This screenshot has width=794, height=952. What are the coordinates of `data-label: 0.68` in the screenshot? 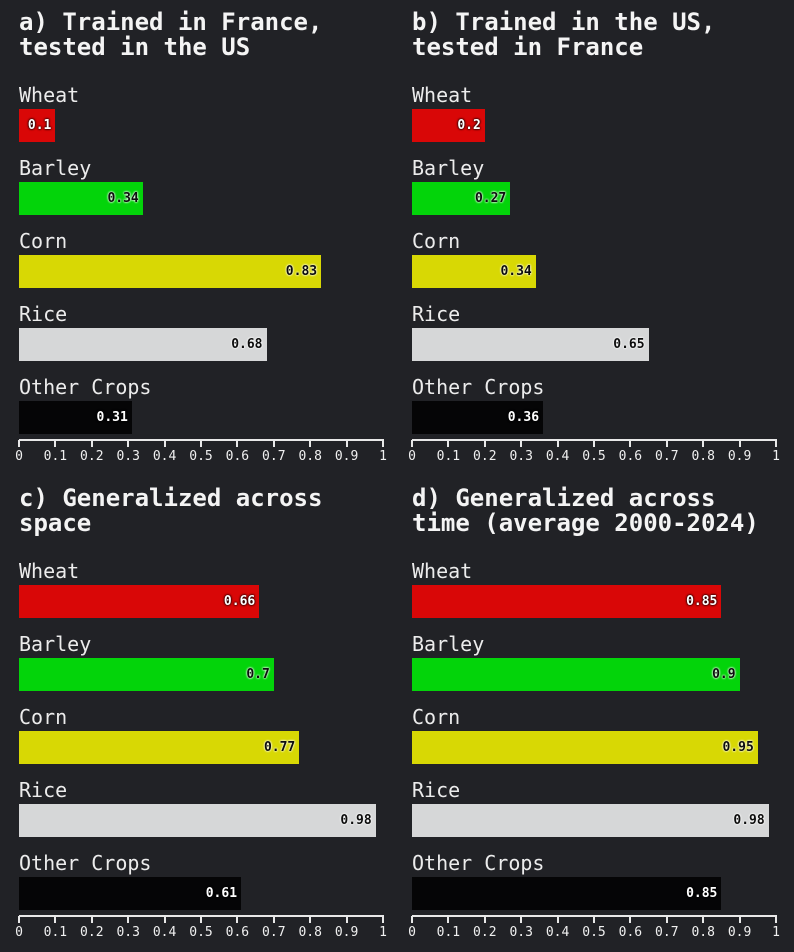 It's located at (247, 344).